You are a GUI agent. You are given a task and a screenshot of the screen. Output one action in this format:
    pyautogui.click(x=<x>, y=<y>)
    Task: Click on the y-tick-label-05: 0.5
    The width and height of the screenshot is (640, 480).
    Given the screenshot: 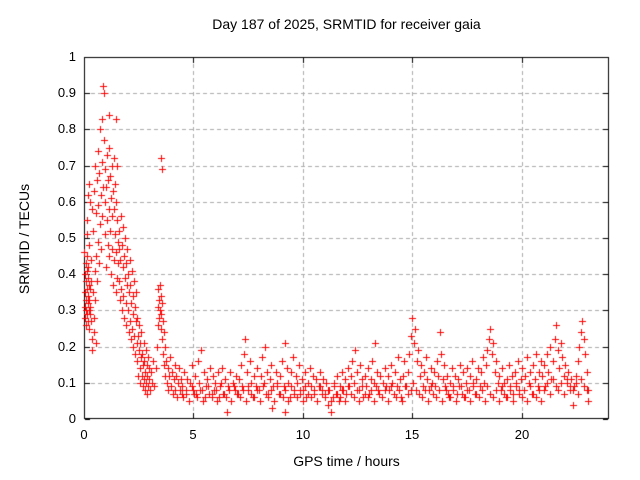 What is the action you would take?
    pyautogui.click(x=66, y=237)
    